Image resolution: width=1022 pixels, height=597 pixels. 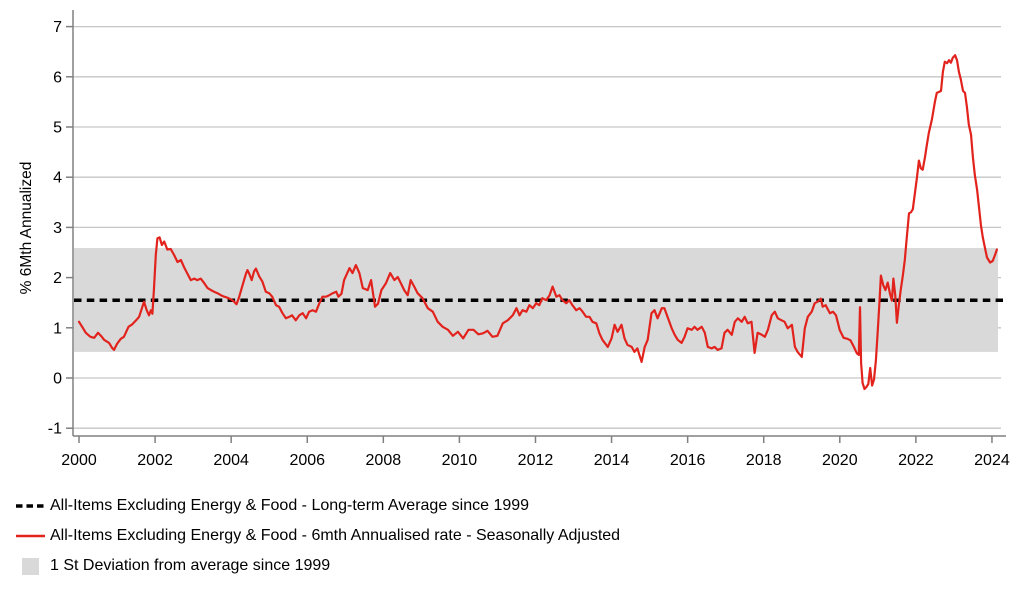 What do you see at coordinates (536, 460) in the screenshot?
I see `x-tick-label: 2012` at bounding box center [536, 460].